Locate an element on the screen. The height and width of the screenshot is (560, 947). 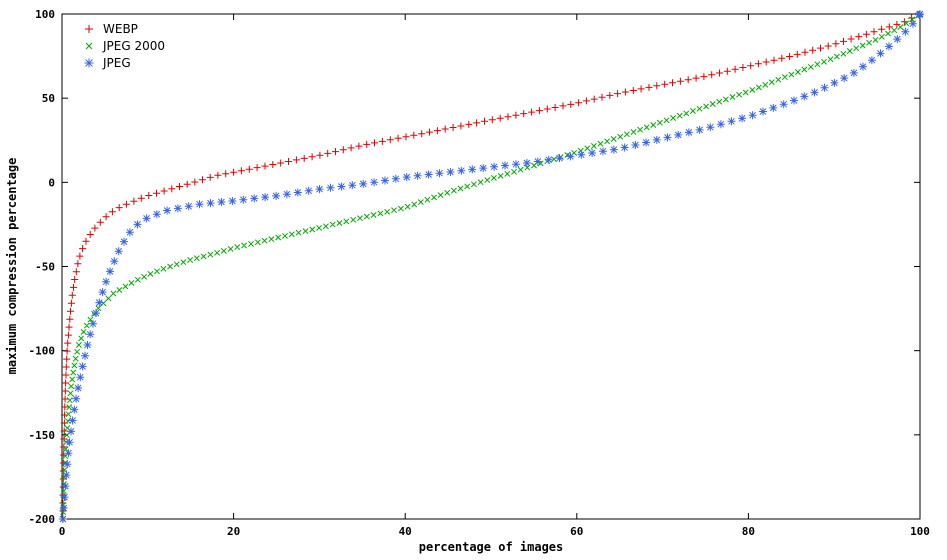
y-tick-label: 50 is located at coordinates (48, 98).